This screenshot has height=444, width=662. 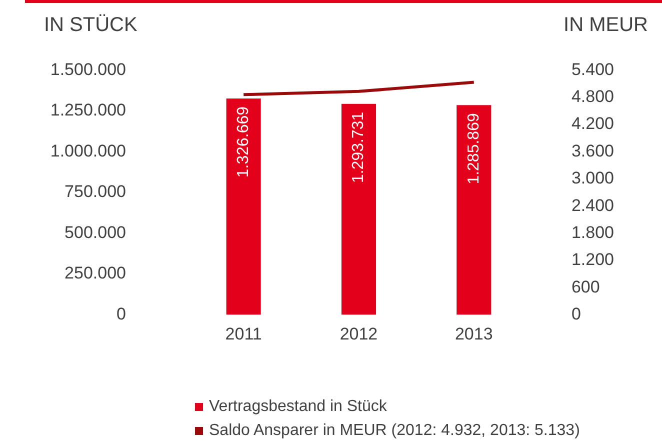 What do you see at coordinates (606, 25) in the screenshot?
I see `y2-axis-title: IN MEUR` at bounding box center [606, 25].